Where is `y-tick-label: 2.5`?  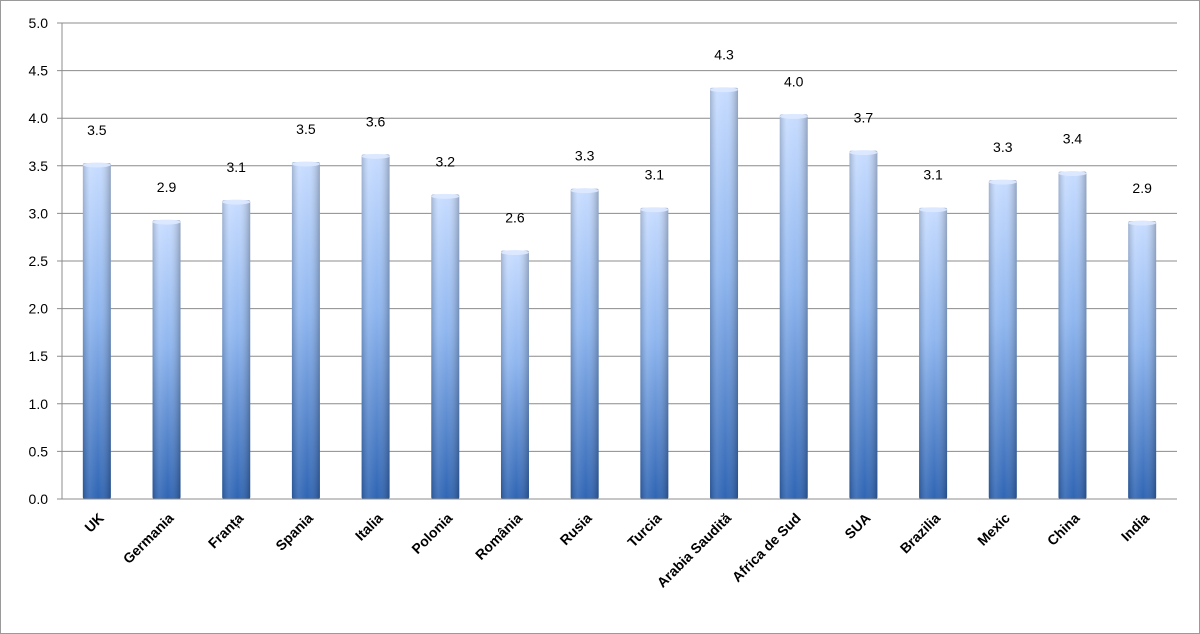
y-tick-label: 2.5 is located at coordinates (39, 261).